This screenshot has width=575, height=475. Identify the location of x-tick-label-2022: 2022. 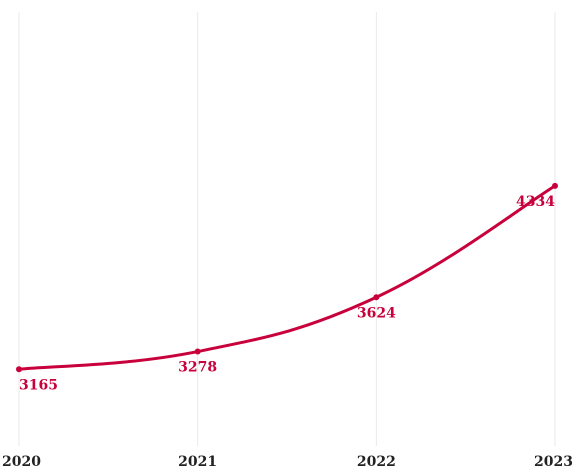
(376, 462).